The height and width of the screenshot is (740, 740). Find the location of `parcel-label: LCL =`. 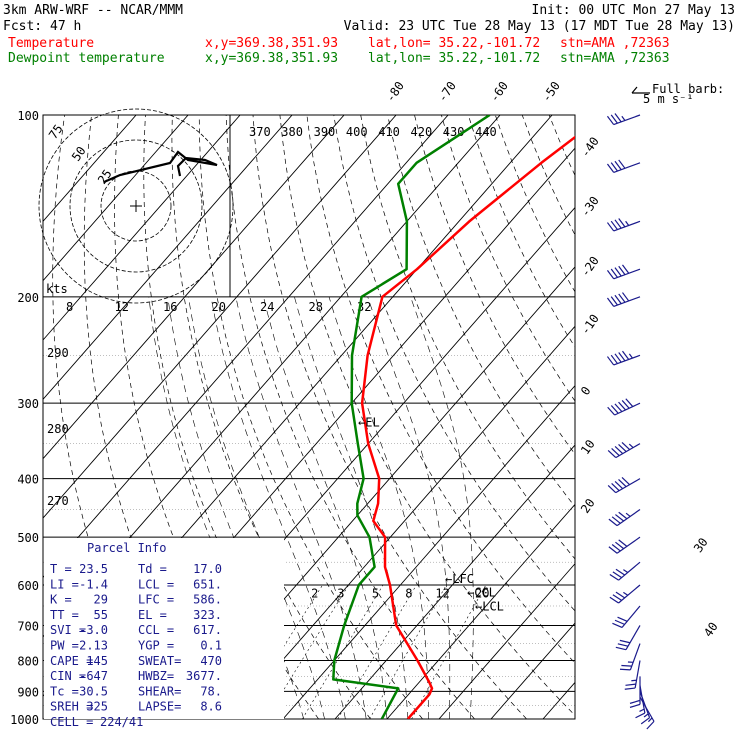

parcel-label: LCL = is located at coordinates (156, 584).